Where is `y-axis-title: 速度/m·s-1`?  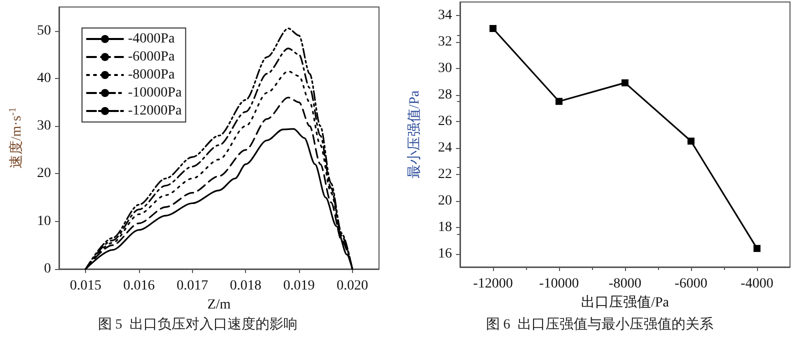
y-axis-title: 速度/m·s-1 is located at coordinates (16, 138).